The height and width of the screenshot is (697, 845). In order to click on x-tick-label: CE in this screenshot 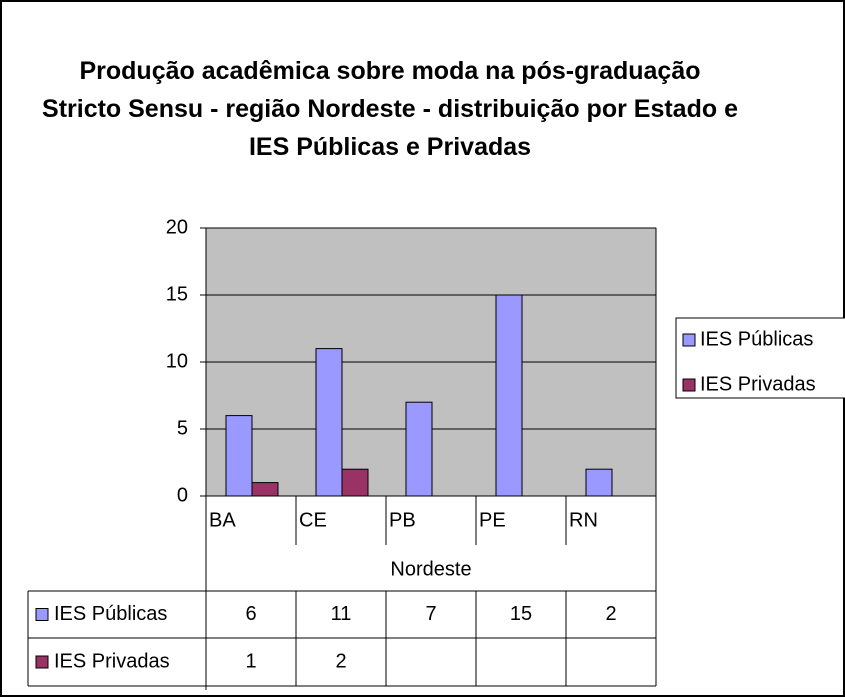, I will do `click(313, 520)`.